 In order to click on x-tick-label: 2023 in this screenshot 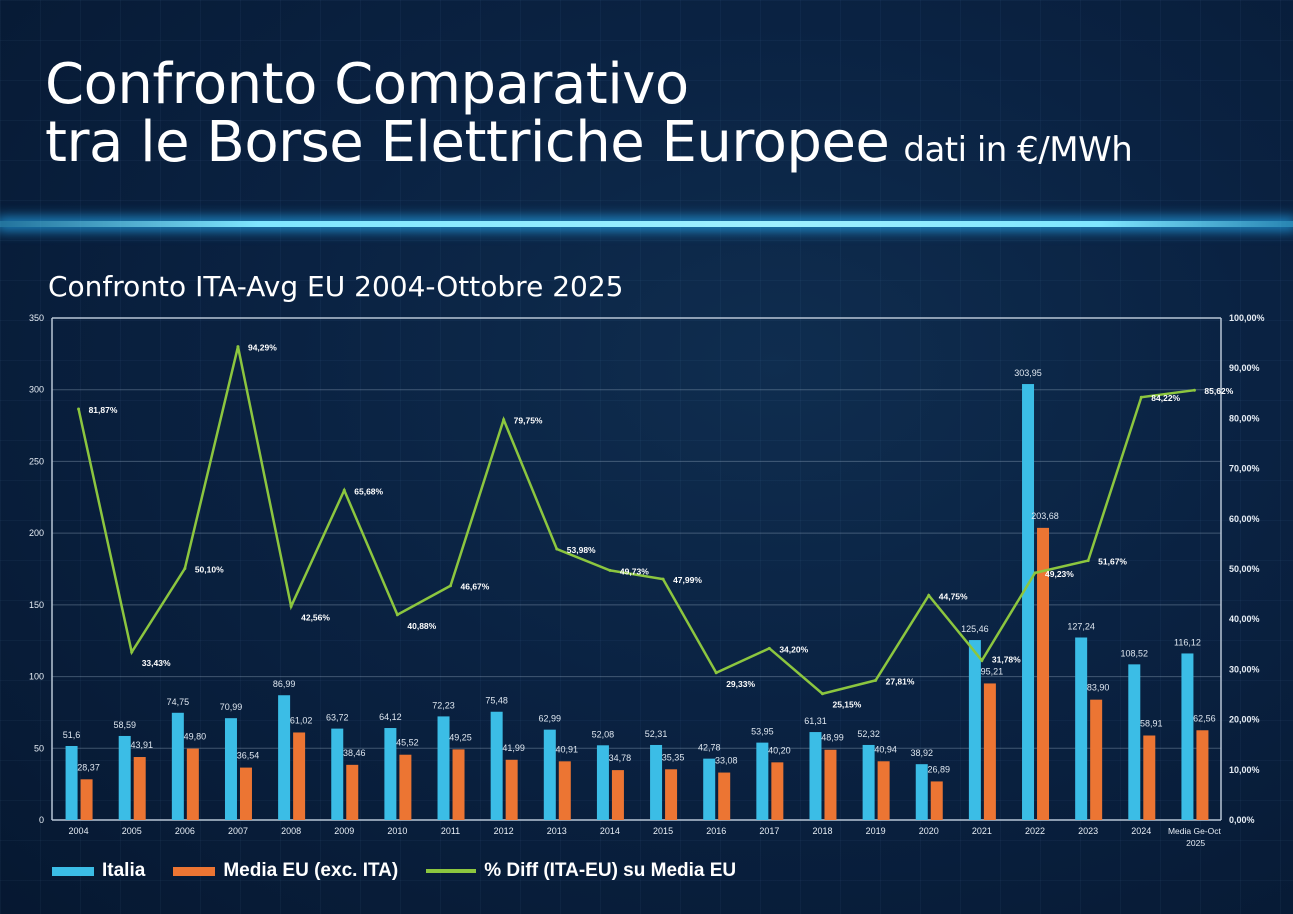, I will do `click(1088, 831)`.